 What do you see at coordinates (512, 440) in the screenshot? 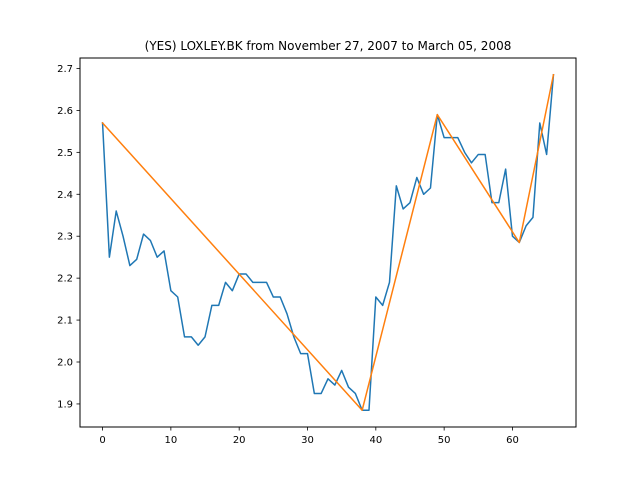
I see `x-tick-label: 60` at bounding box center [512, 440].